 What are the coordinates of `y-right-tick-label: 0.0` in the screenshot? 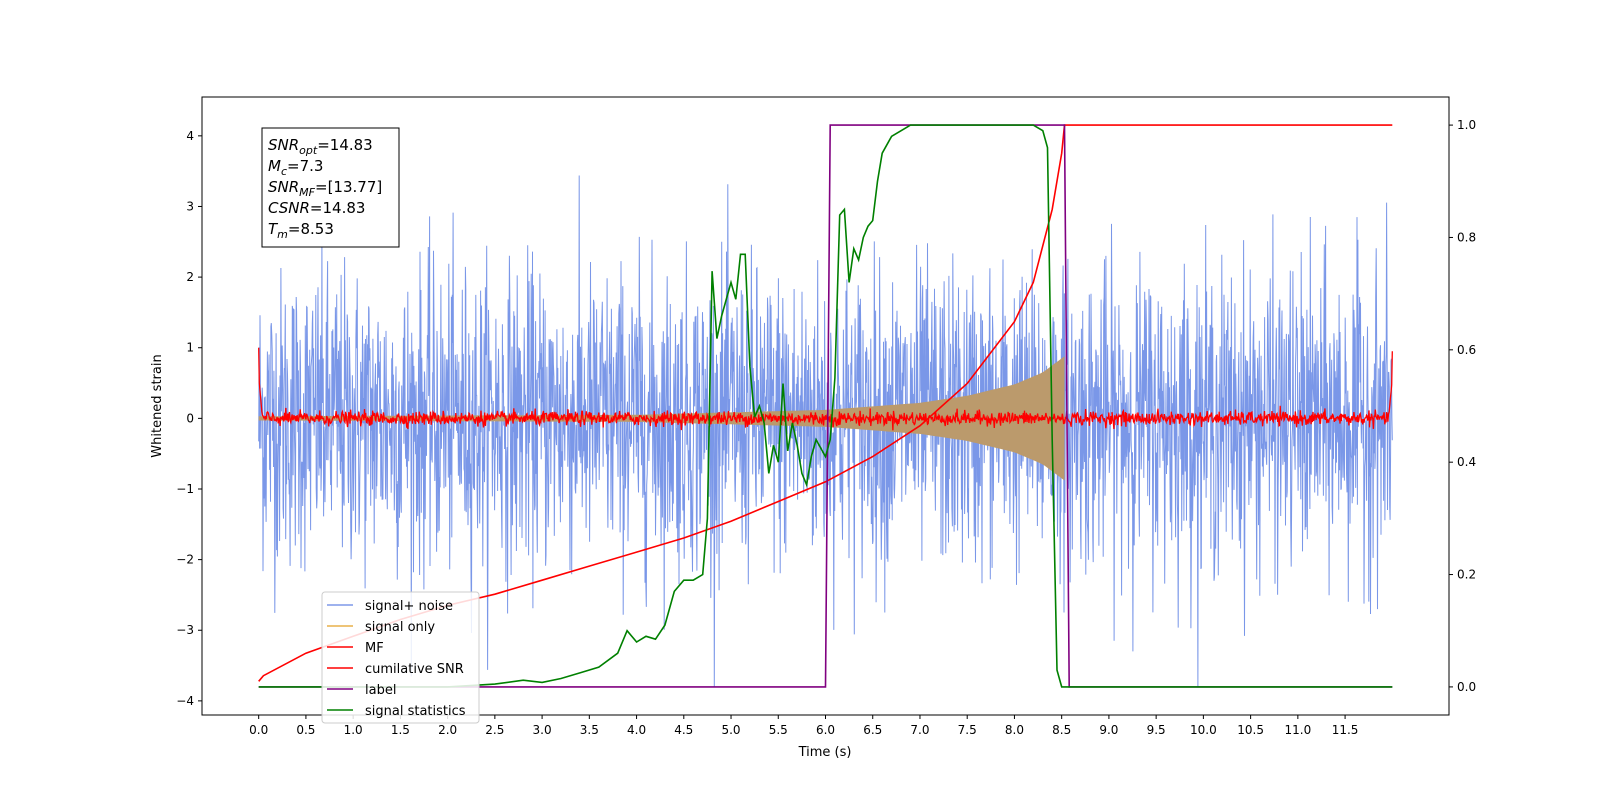 It's located at (1466, 687).